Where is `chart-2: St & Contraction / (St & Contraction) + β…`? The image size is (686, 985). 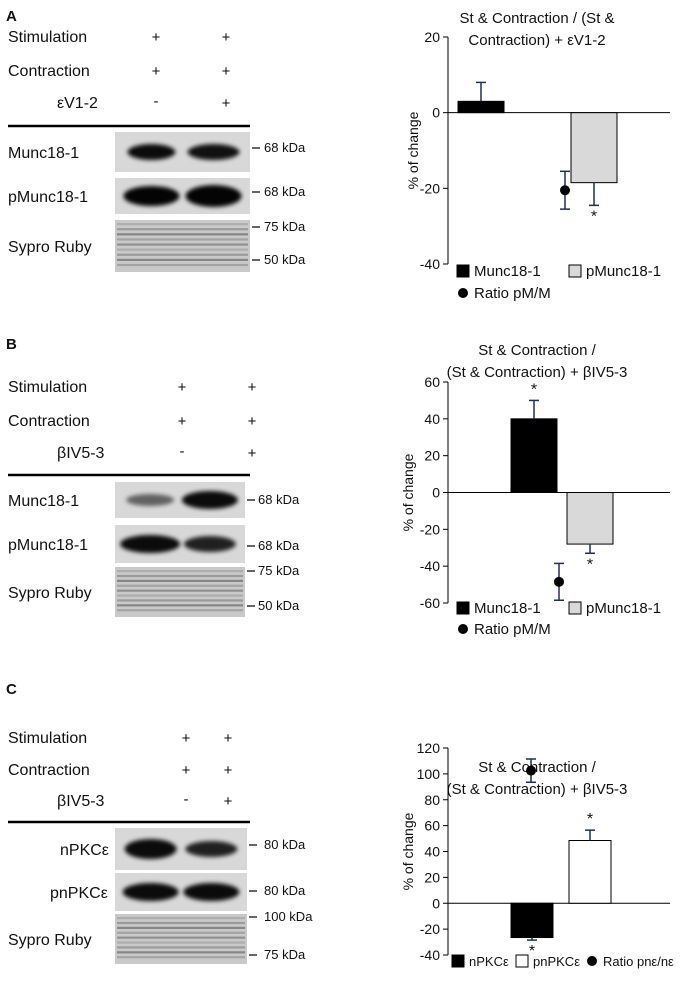 chart-2: St & Contraction / (St & Contraction) + β… is located at coordinates (535, 490).